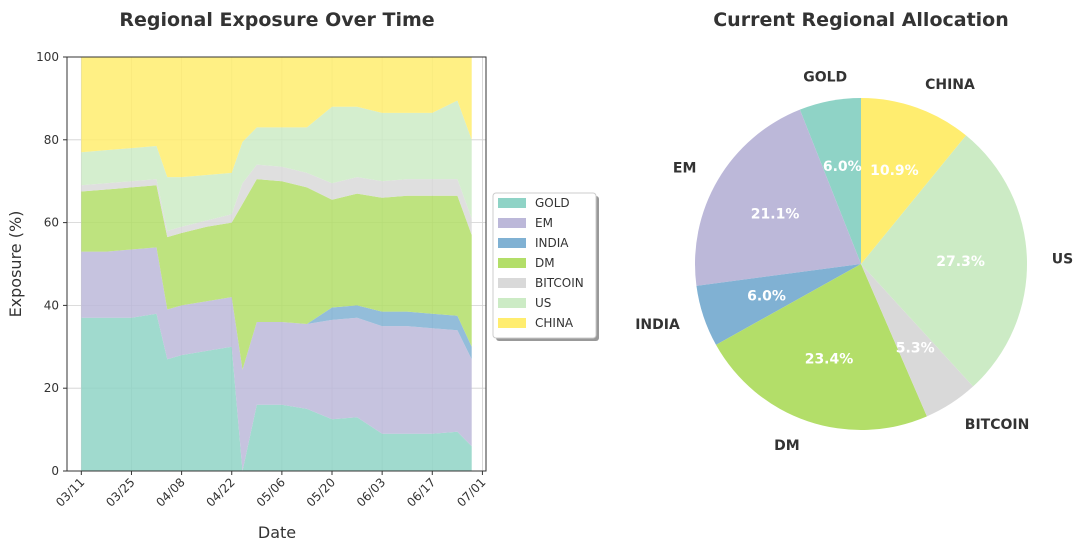  I want to click on pie-slice-india, so click(778, 304).